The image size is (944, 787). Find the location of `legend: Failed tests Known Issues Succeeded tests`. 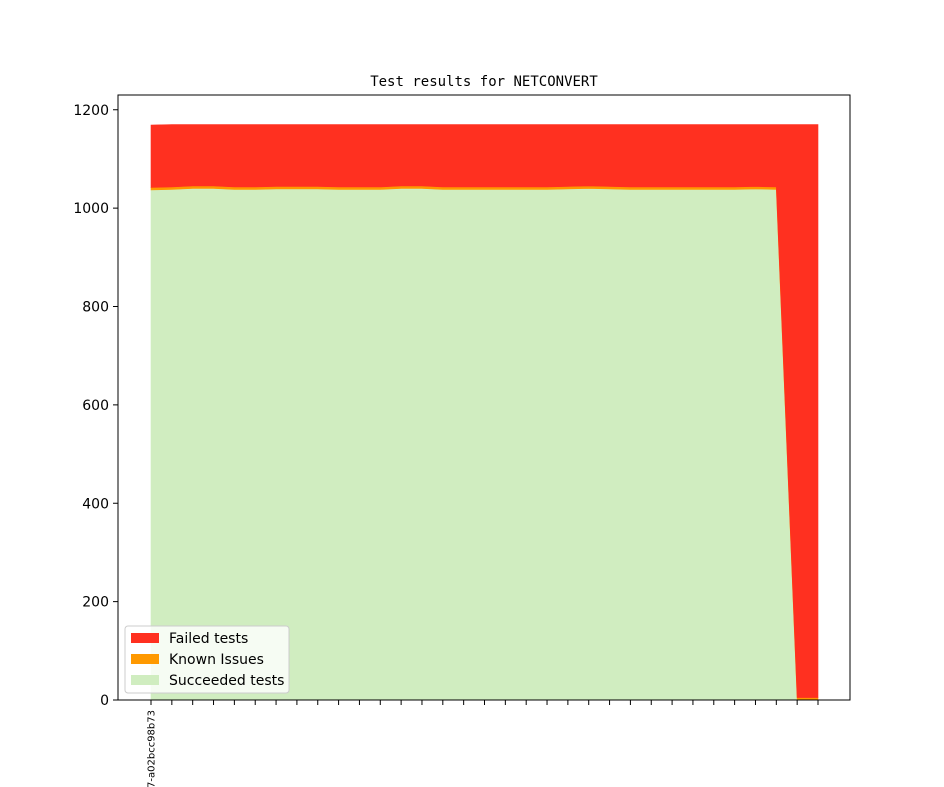

legend: Failed tests Known Issues Succeeded tests is located at coordinates (207, 659).